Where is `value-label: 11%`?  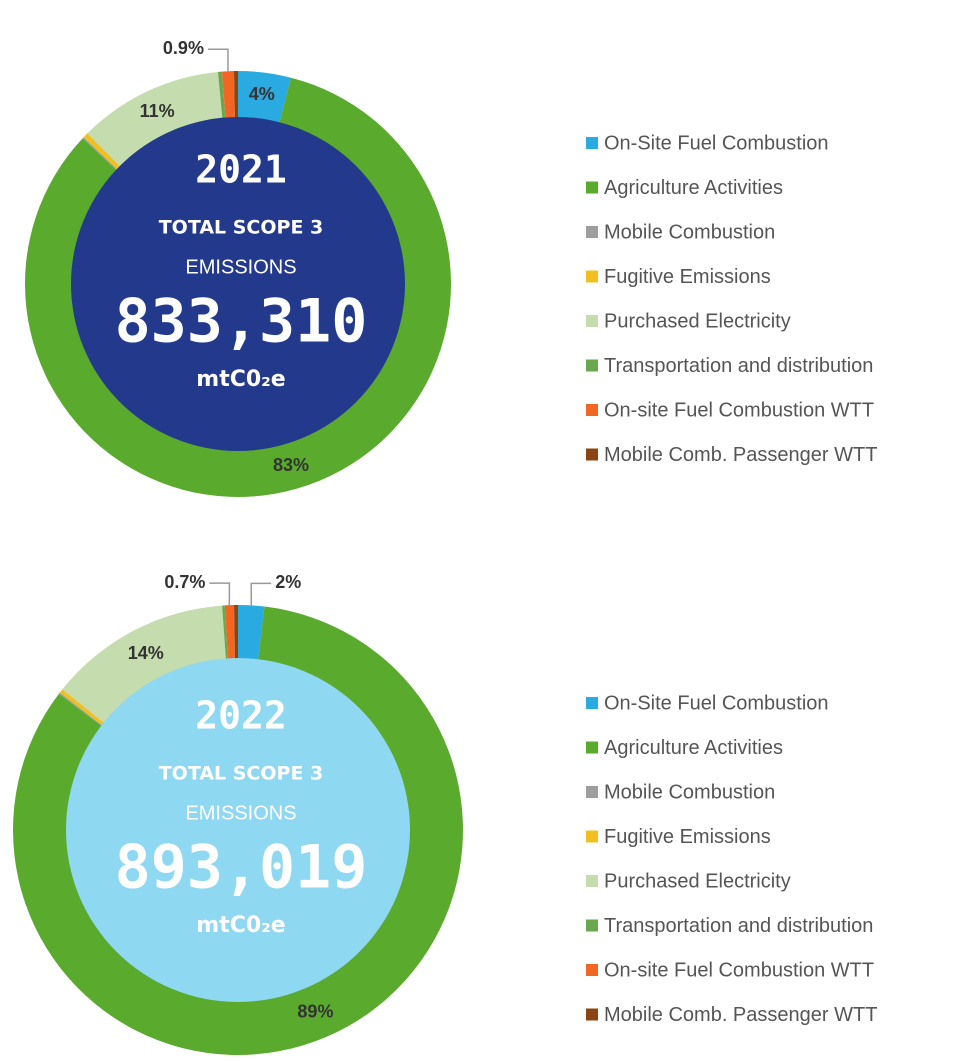 value-label: 11% is located at coordinates (157, 111).